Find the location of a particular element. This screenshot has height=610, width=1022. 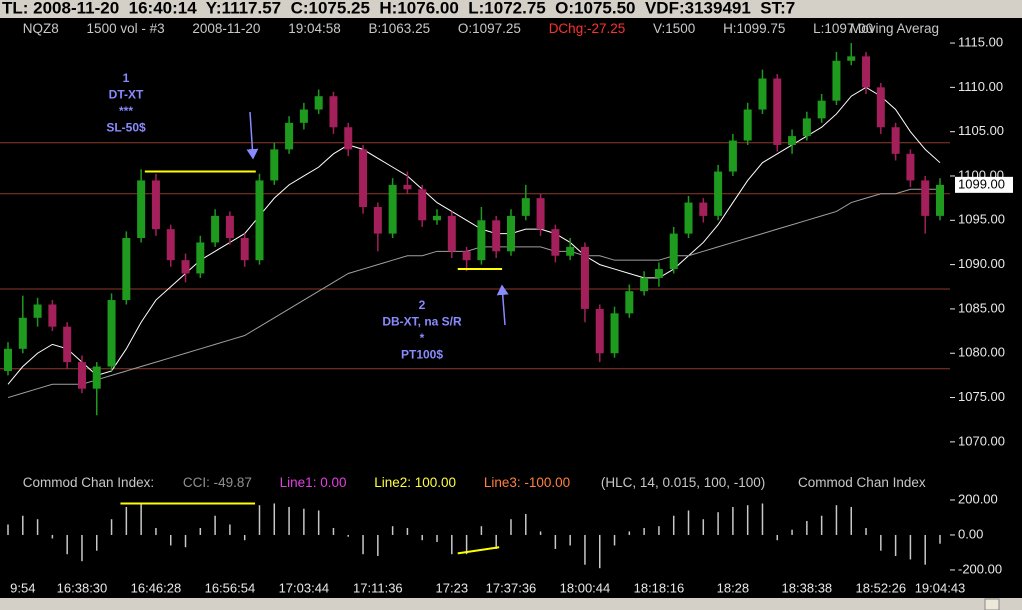

x-tick-label: 9:54 is located at coordinates (22, 587).